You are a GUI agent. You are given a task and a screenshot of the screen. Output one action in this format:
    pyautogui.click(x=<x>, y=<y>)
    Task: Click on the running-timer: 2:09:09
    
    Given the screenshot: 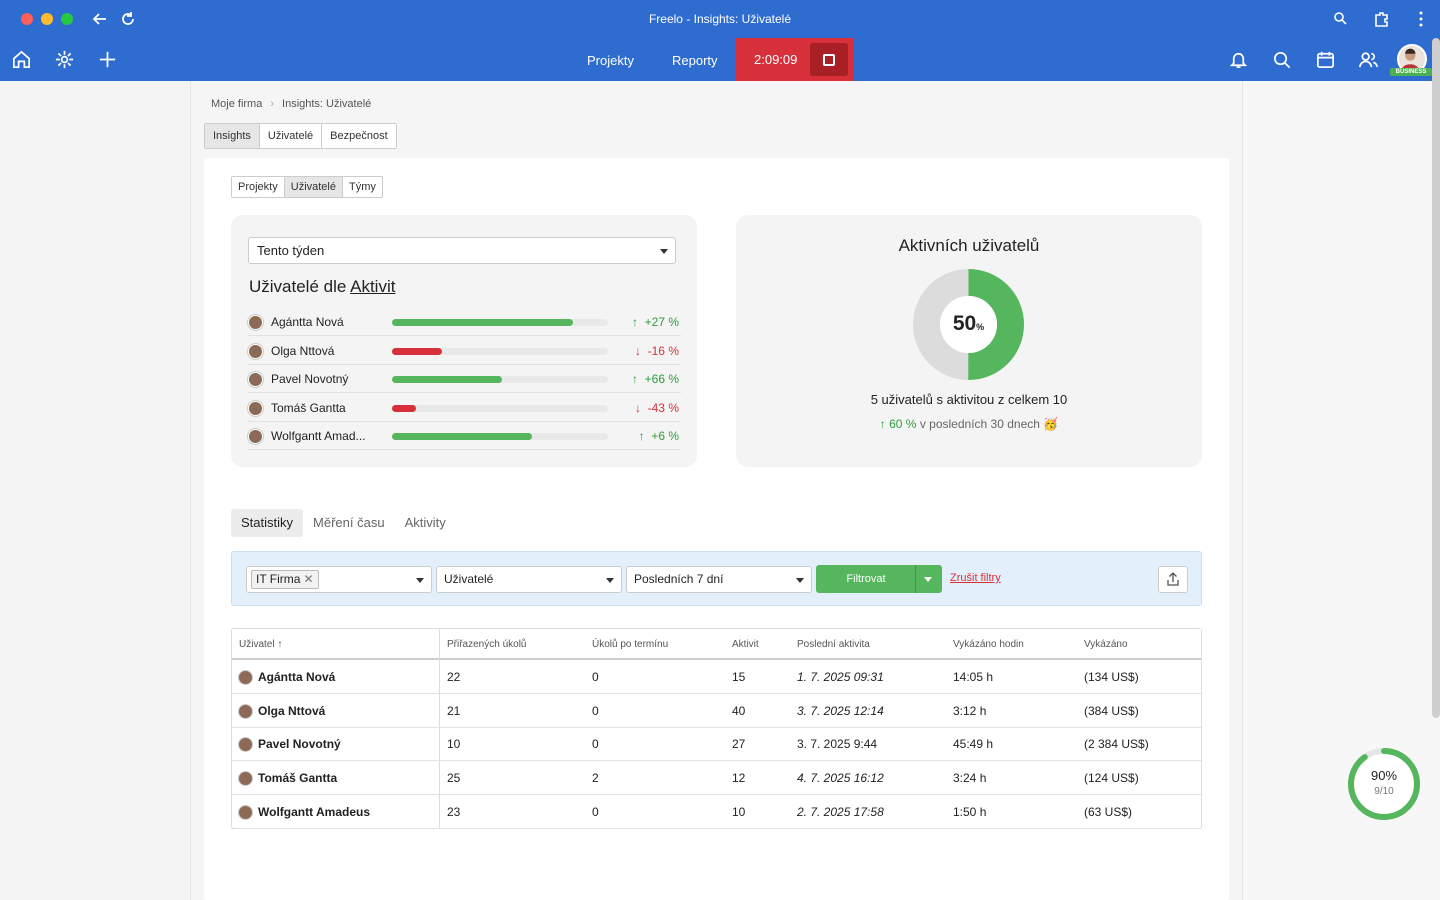 What is the action you would take?
    pyautogui.click(x=795, y=59)
    